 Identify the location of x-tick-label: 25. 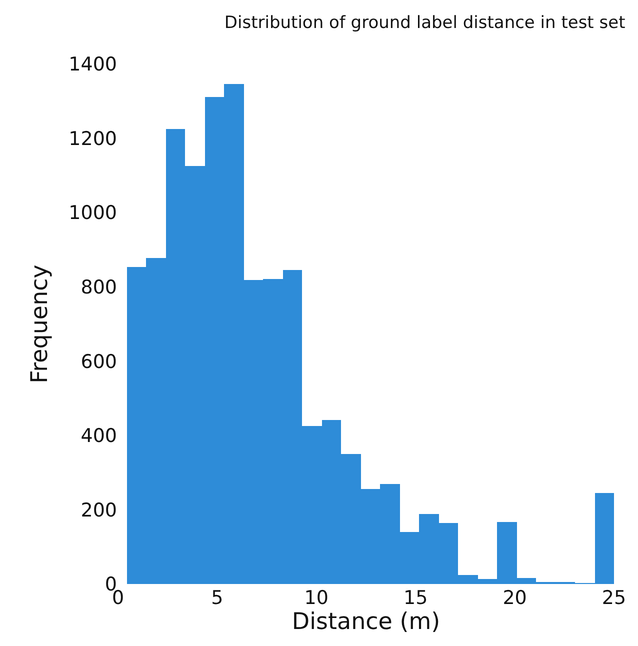
(614, 598).